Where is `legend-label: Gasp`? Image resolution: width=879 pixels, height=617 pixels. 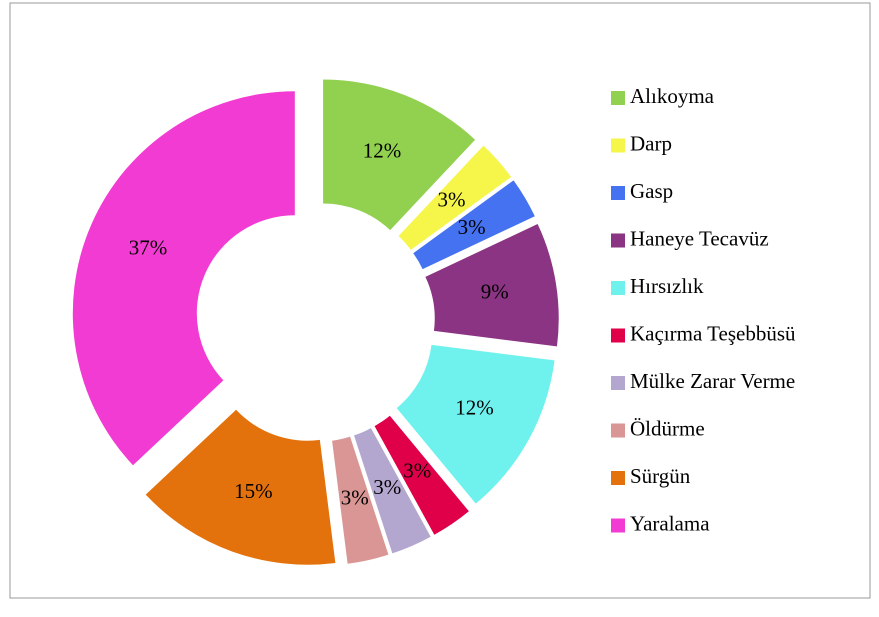 legend-label: Gasp is located at coordinates (651, 191).